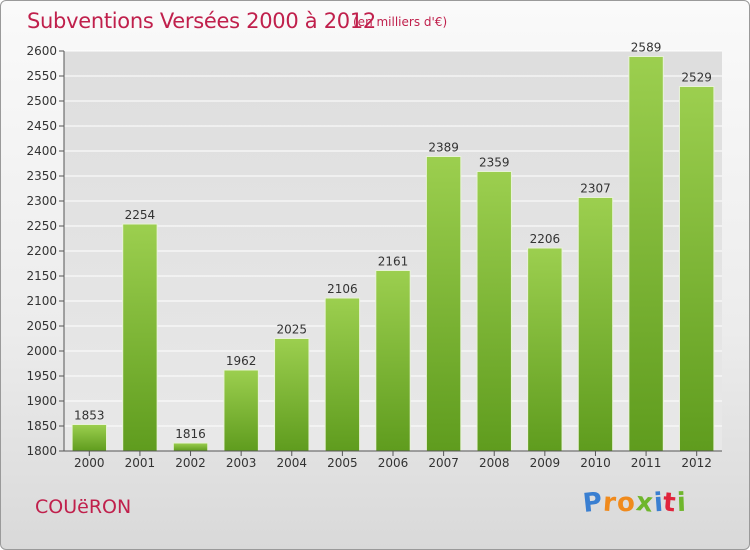  I want to click on data-label: 2106, so click(342, 289).